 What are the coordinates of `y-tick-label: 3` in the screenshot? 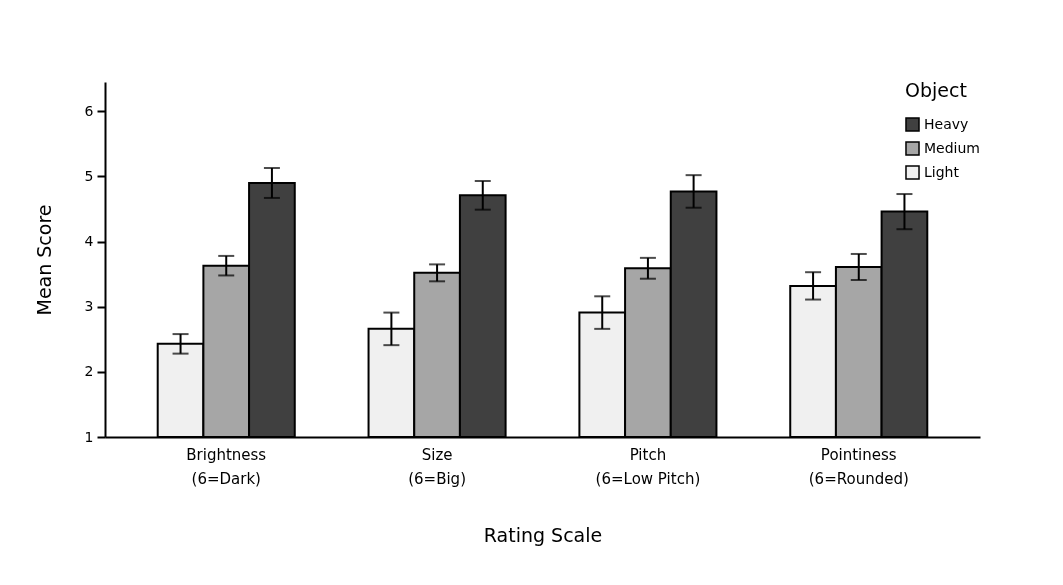 It's located at (89, 306).